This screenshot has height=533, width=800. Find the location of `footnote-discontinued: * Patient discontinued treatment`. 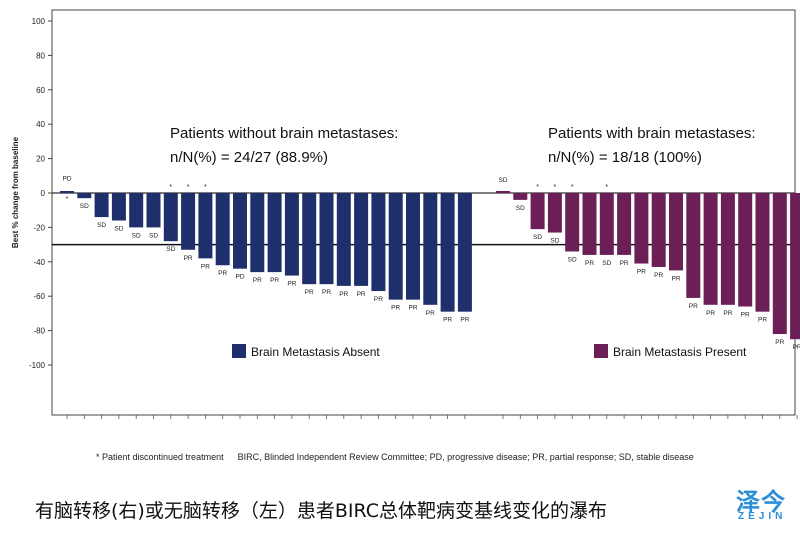

footnote-discontinued: * Patient discontinued treatment is located at coordinates (160, 457).